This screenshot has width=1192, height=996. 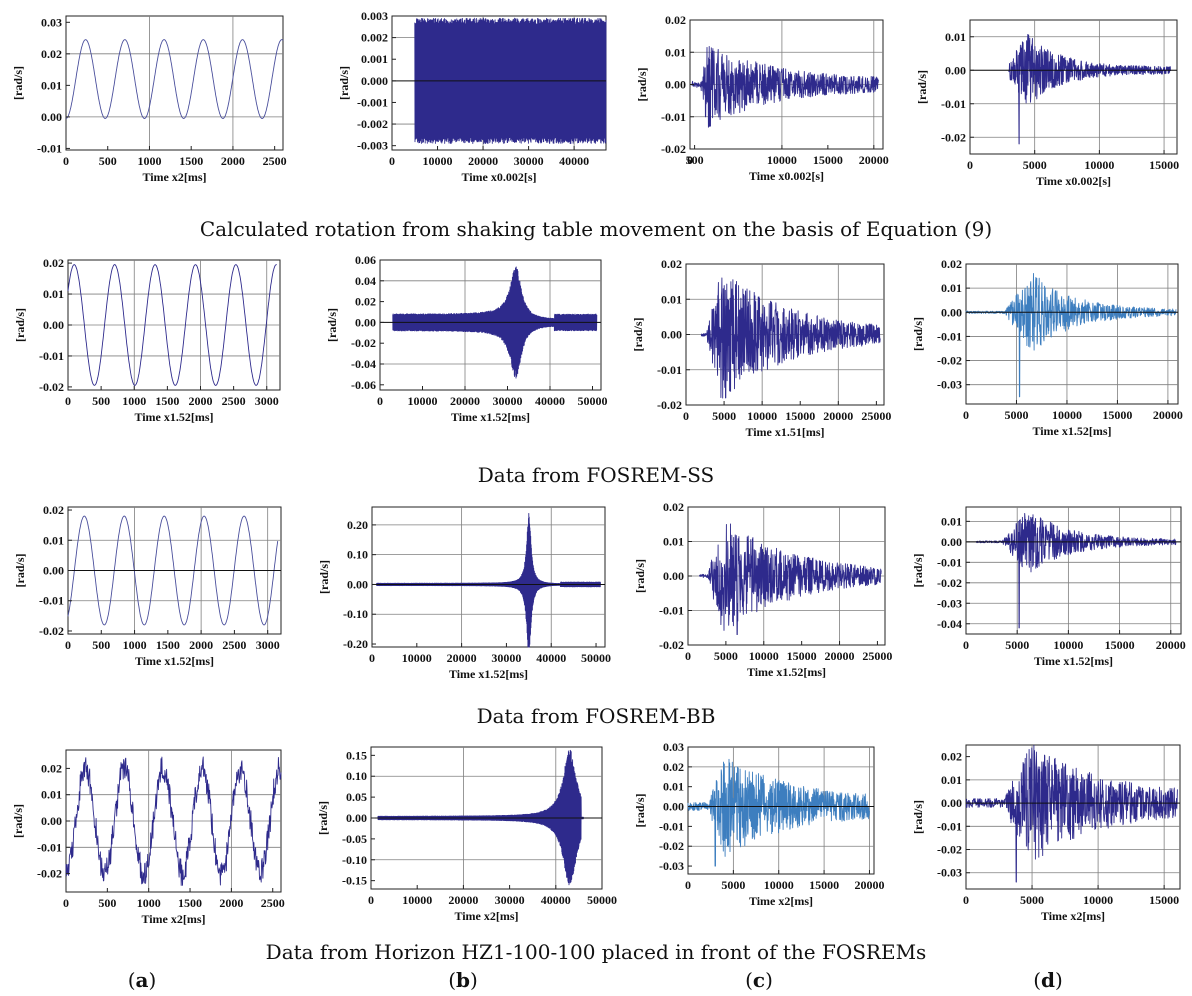 I want to click on y-tick-label: 0.05, so click(x=356, y=797).